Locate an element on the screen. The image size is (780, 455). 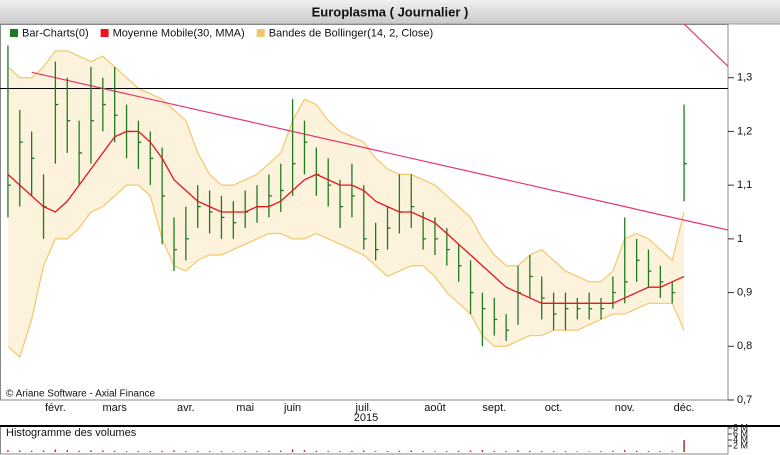
volume-tick-label: 6 M is located at coordinates (740, 433).